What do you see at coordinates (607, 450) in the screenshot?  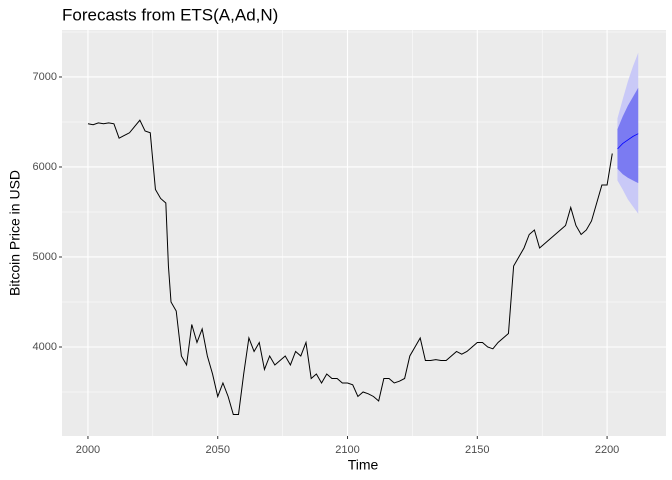 I see `x-tick-label: 2200` at bounding box center [607, 450].